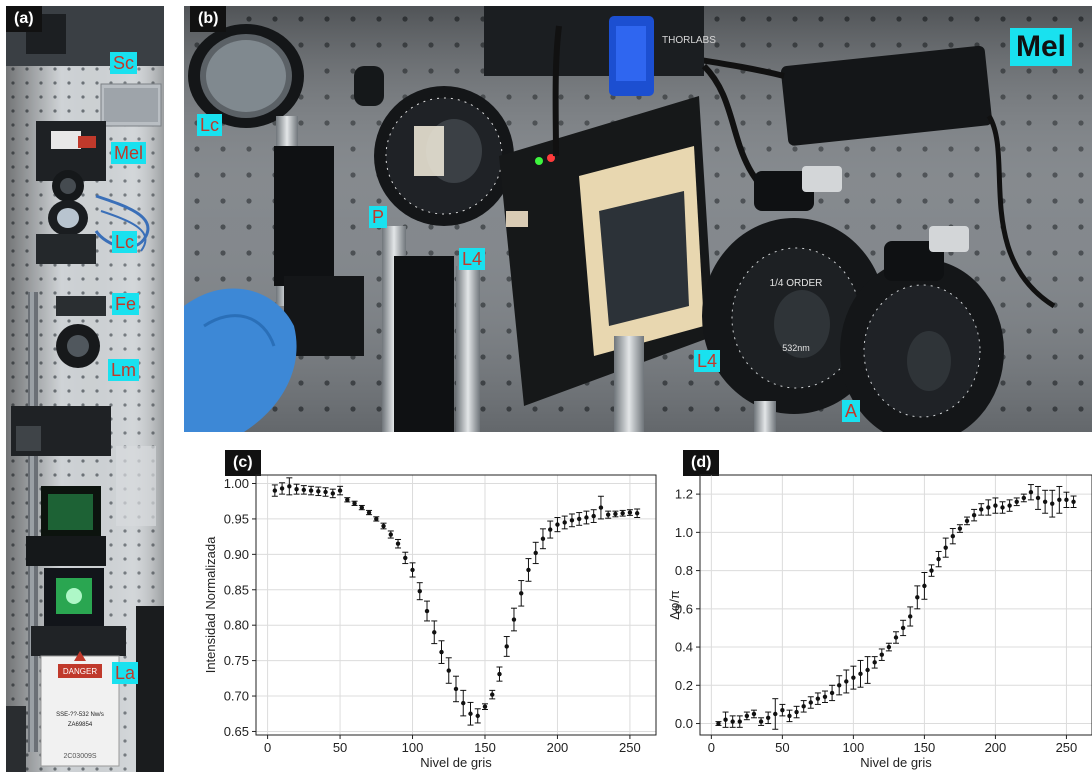 This screenshot has width=1092, height=773. I want to click on x-tick-label: 200, so click(558, 747).